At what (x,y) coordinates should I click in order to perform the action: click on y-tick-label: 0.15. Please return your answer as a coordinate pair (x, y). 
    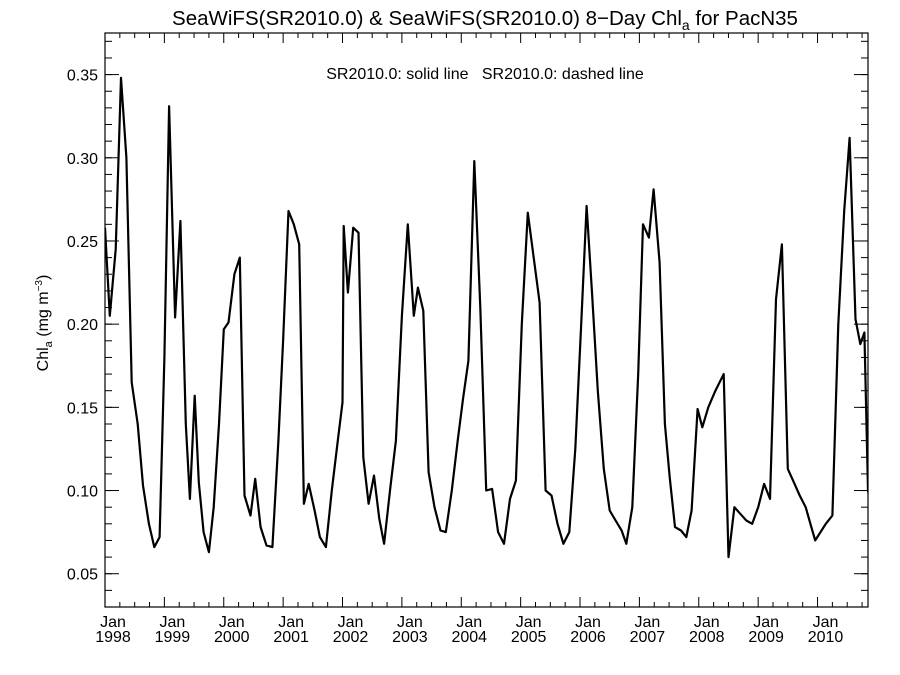
    Looking at the image, I should click on (82, 408).